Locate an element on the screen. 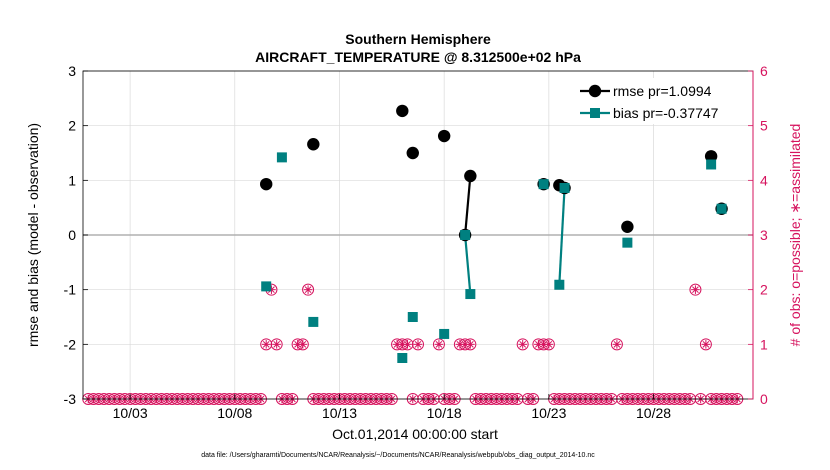 Image resolution: width=830 pixels, height=470 pixels. y-tick-label: 0 is located at coordinates (72, 235).